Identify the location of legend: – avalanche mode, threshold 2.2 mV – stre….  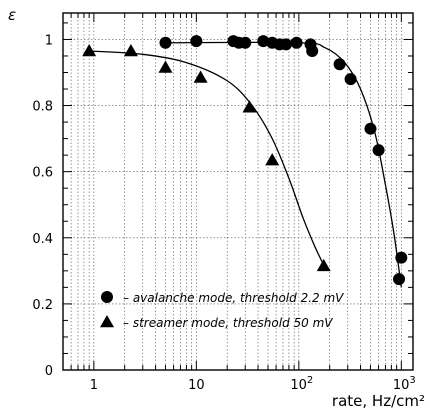
(222, 310).